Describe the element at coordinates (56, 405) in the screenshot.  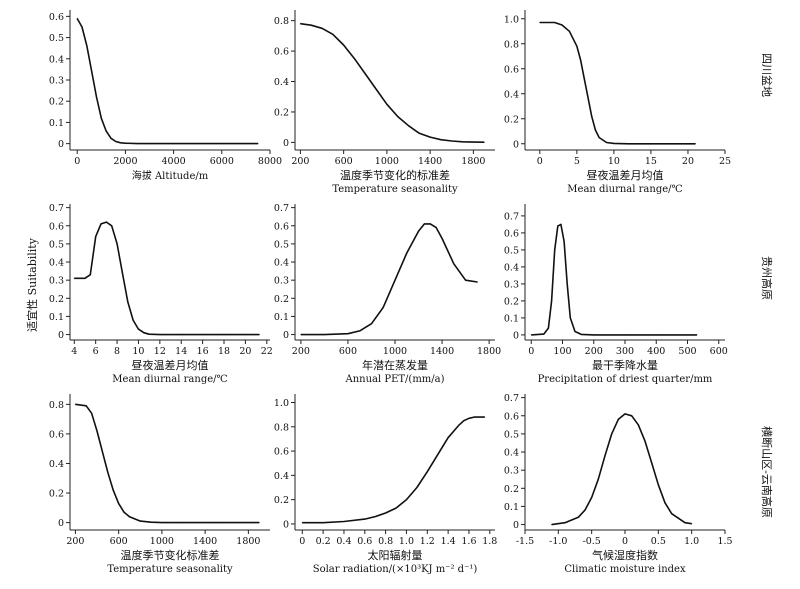
I see `y-tick-label: 0.8` at that location.